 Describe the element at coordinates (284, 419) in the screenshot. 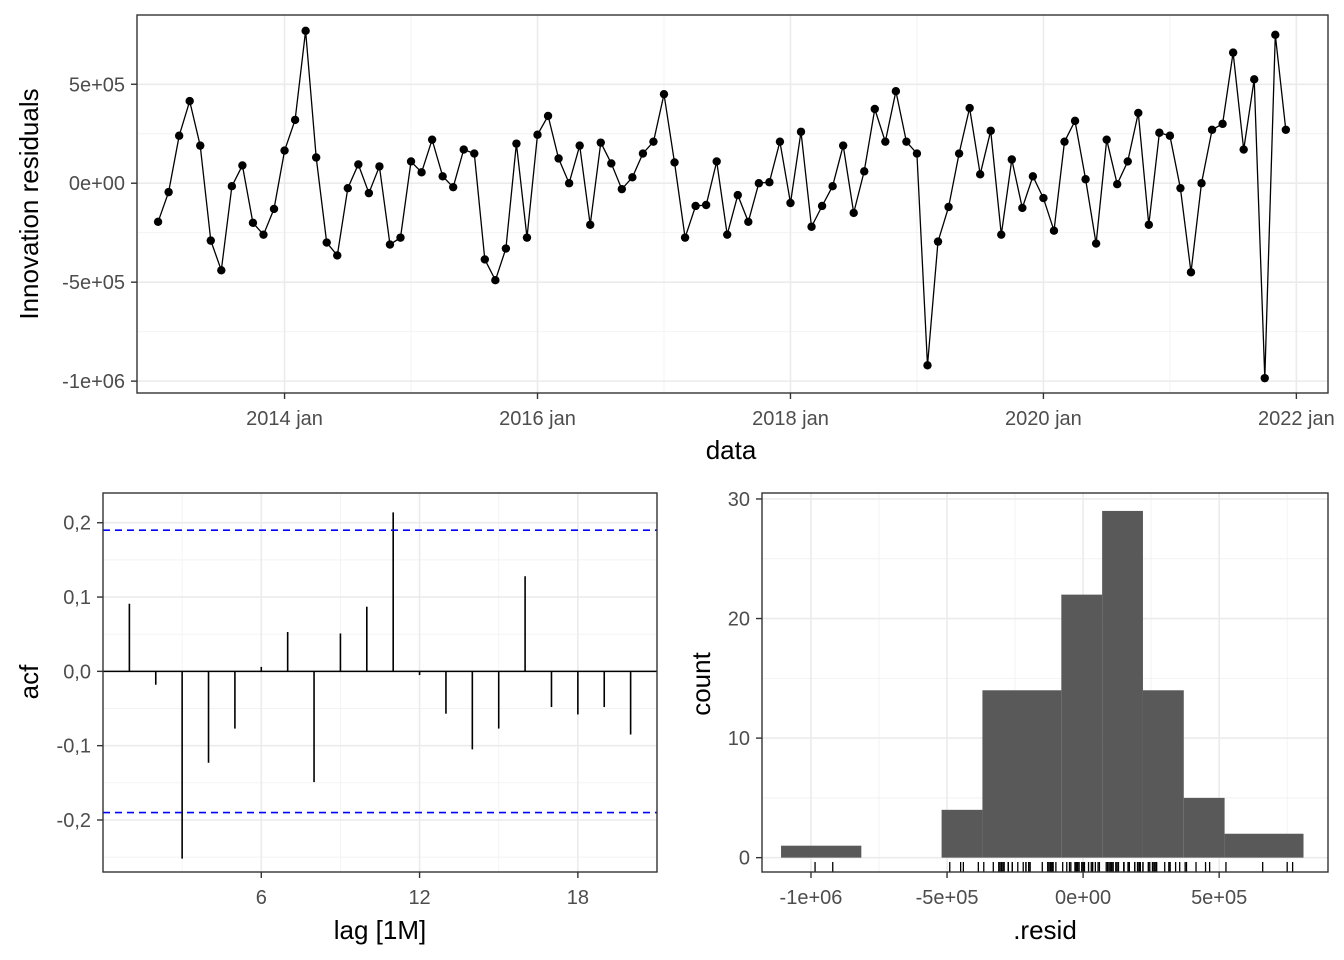

I see `residuals-x-tick-label: 2014 jan` at that location.